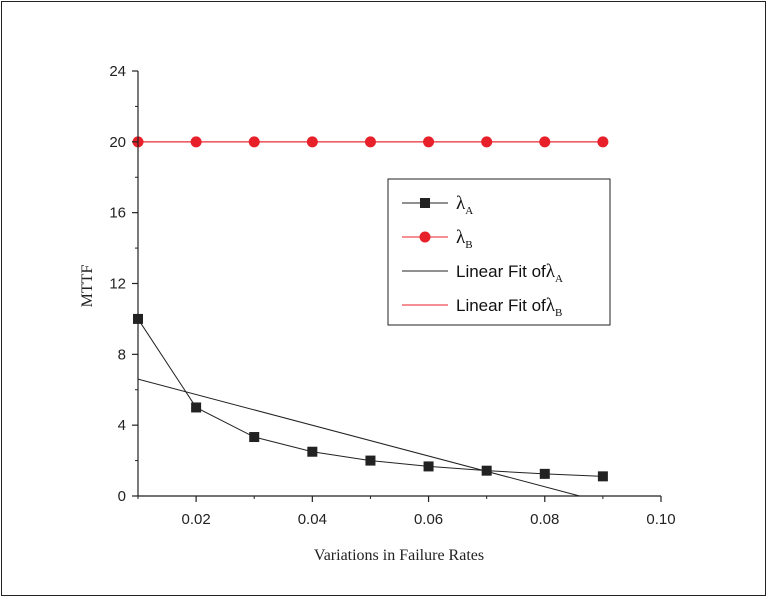 Image resolution: width=769 pixels, height=599 pixels. What do you see at coordinates (122, 496) in the screenshot?
I see `y-tick-label: 0` at bounding box center [122, 496].